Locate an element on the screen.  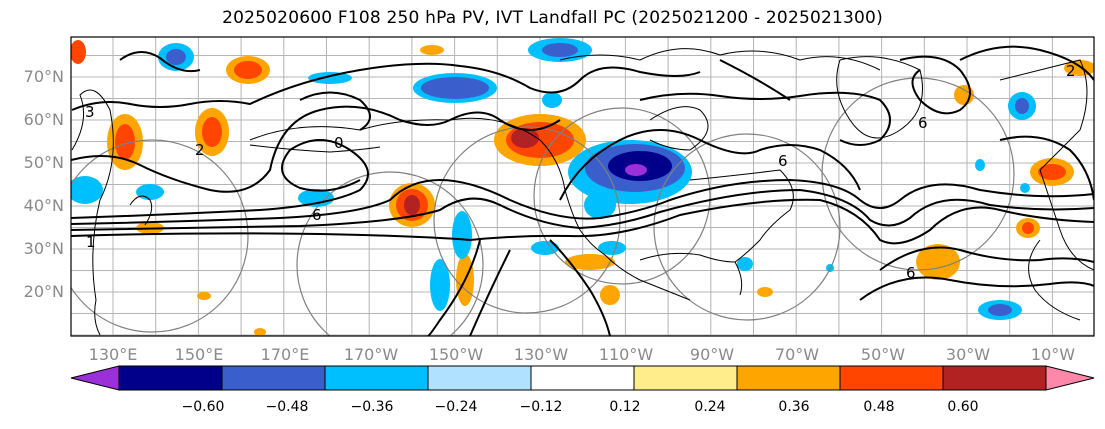
coastline-gulf is located at coordinates (687, 257).